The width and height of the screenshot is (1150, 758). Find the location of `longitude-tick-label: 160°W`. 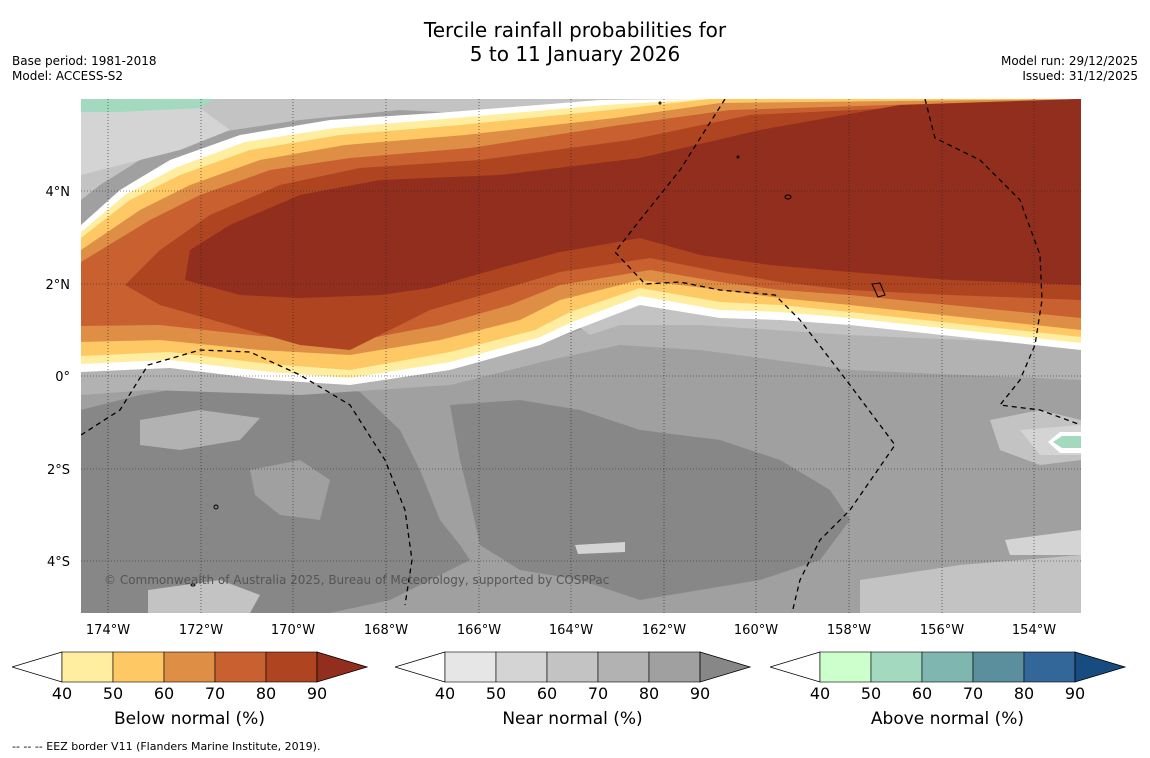

longitude-tick-label: 160°W is located at coordinates (756, 630).